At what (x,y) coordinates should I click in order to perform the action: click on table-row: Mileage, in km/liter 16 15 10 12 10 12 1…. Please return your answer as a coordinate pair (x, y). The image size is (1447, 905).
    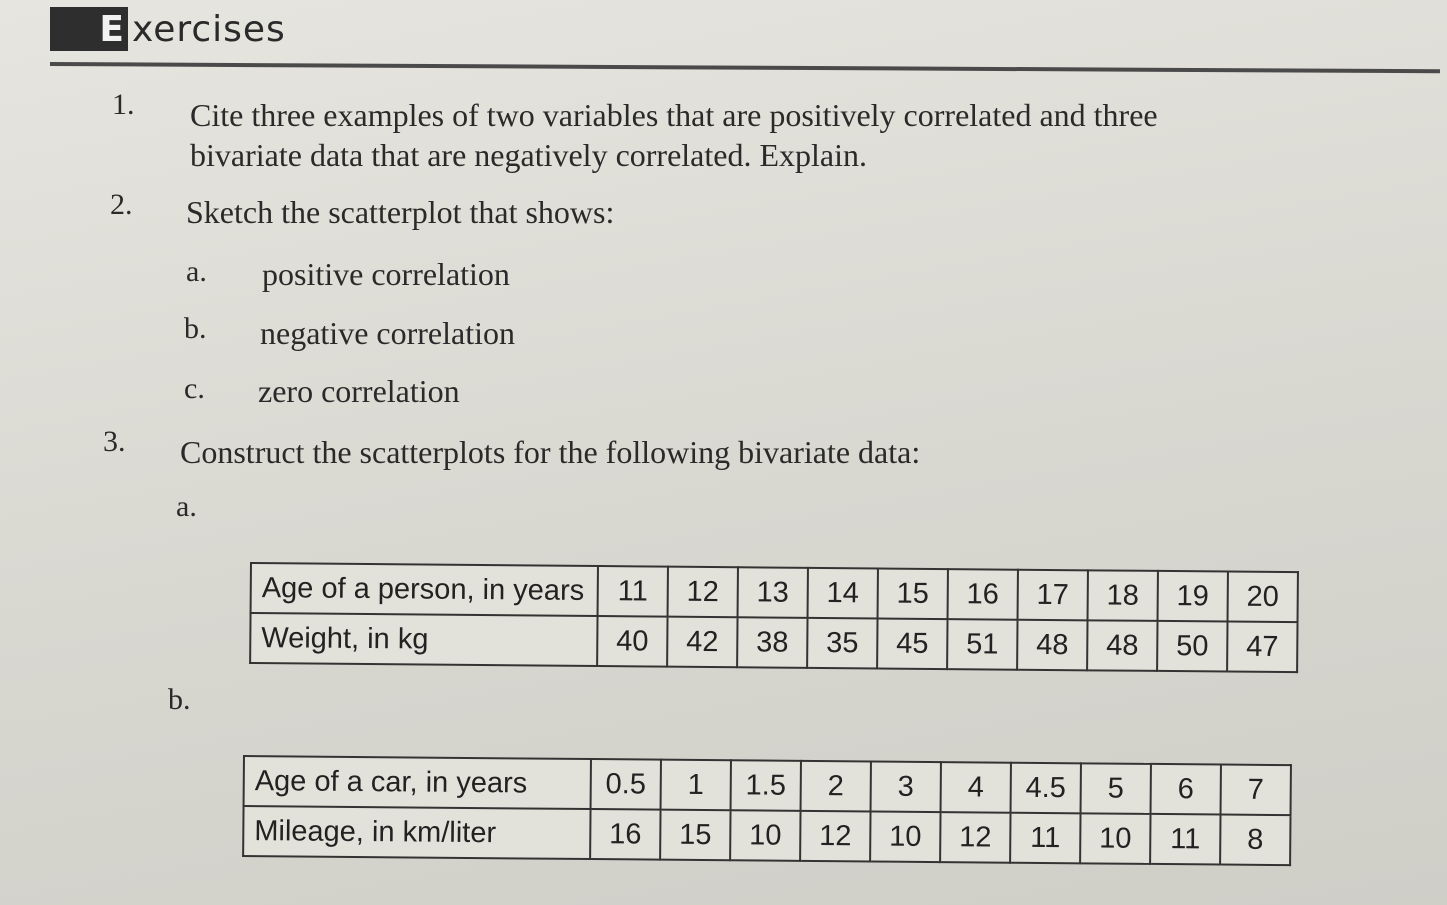
    Looking at the image, I should click on (767, 836).